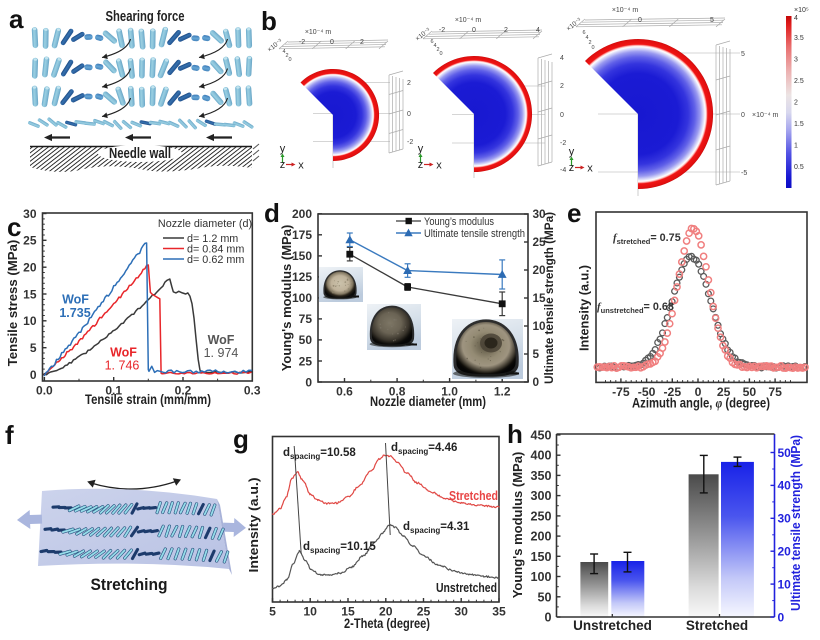 The height and width of the screenshot is (640, 820). I want to click on svg-text: 0.8, so click(397, 392).